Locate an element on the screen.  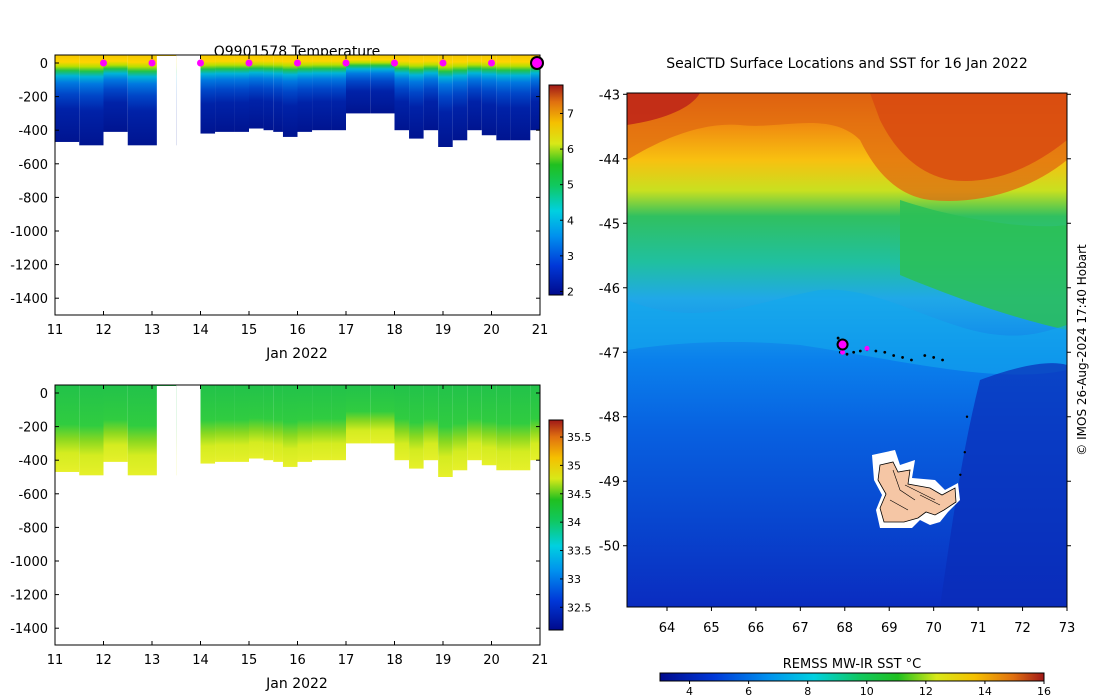
colorbar-tick-label: 35.5 is located at coordinates (579, 437).